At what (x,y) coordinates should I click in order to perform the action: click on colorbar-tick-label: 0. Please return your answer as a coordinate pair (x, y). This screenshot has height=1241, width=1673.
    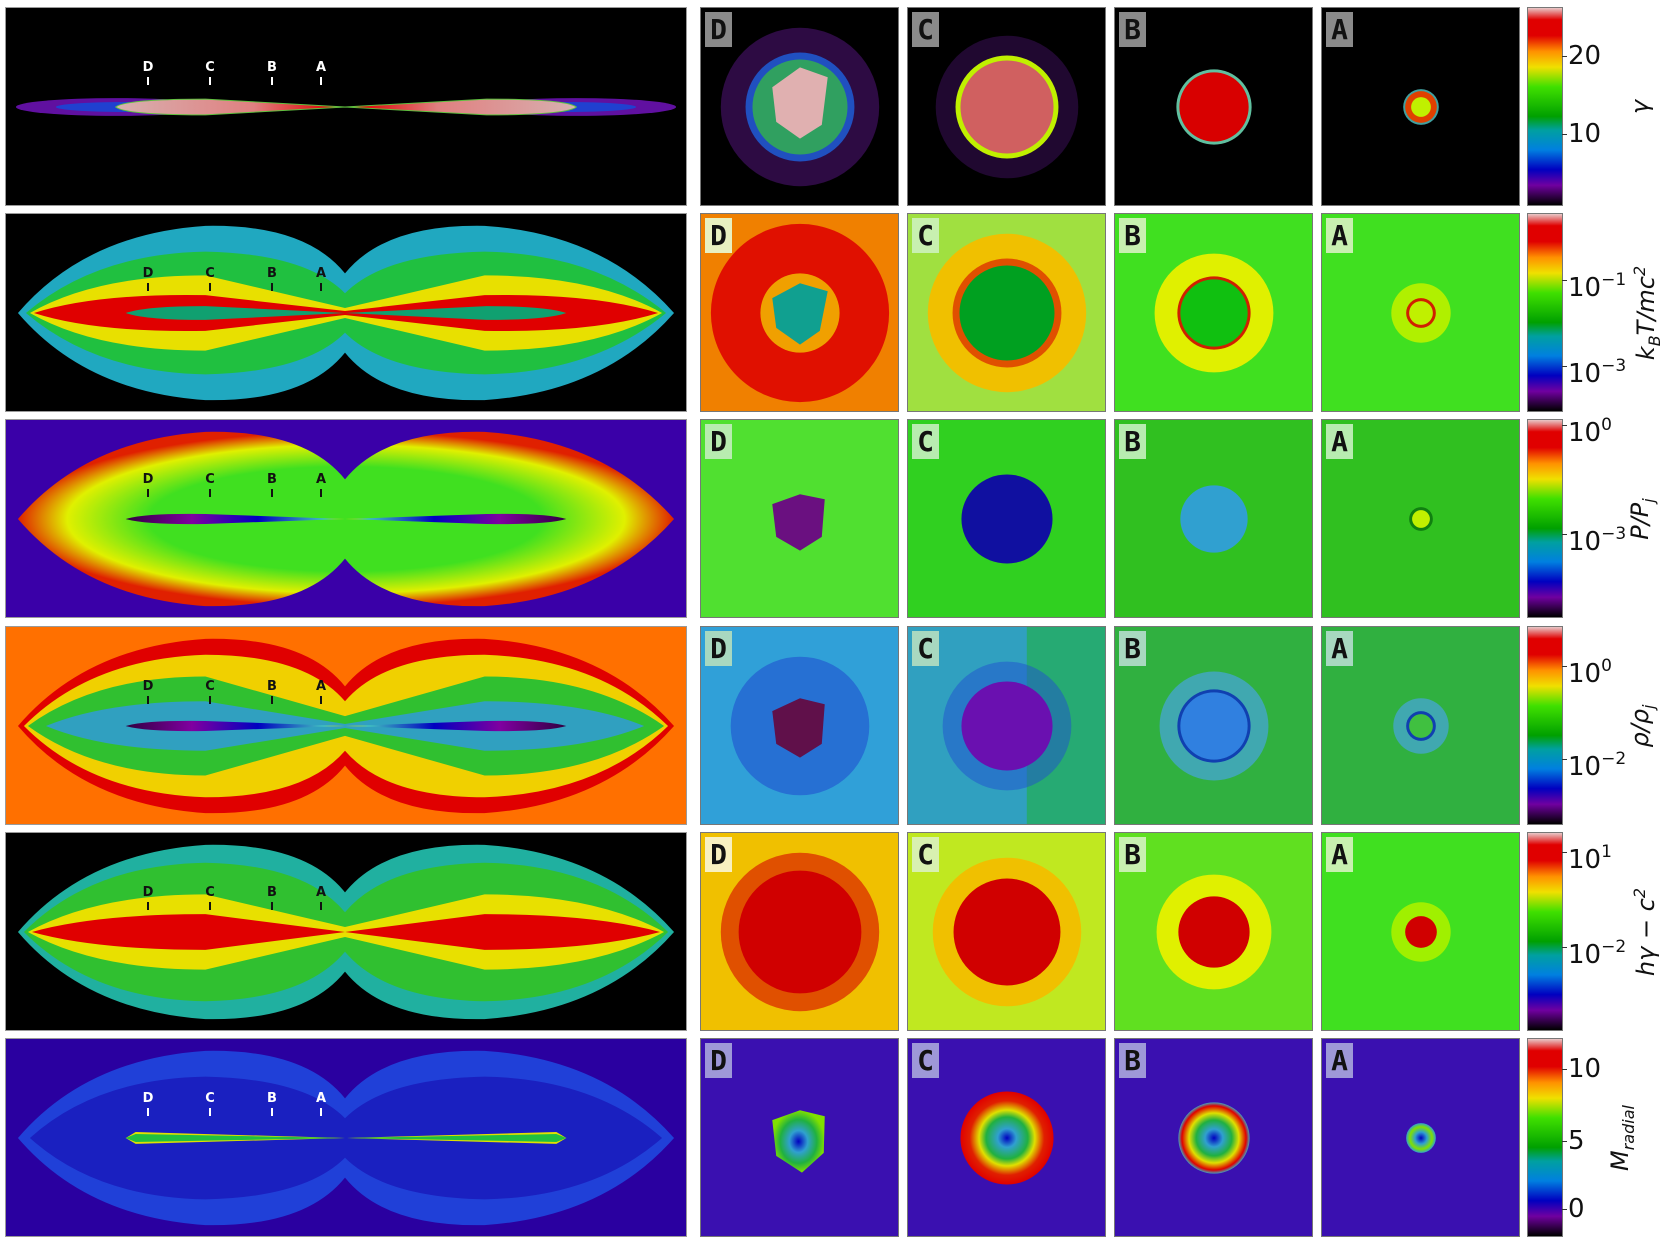
    Looking at the image, I should click on (1576, 1209).